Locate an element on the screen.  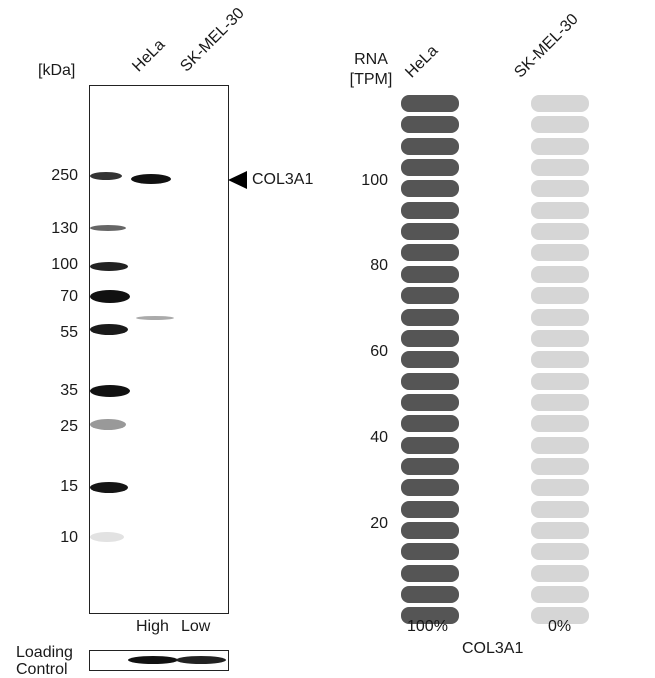
rna-tick-100: 100 is located at coordinates (374, 180).